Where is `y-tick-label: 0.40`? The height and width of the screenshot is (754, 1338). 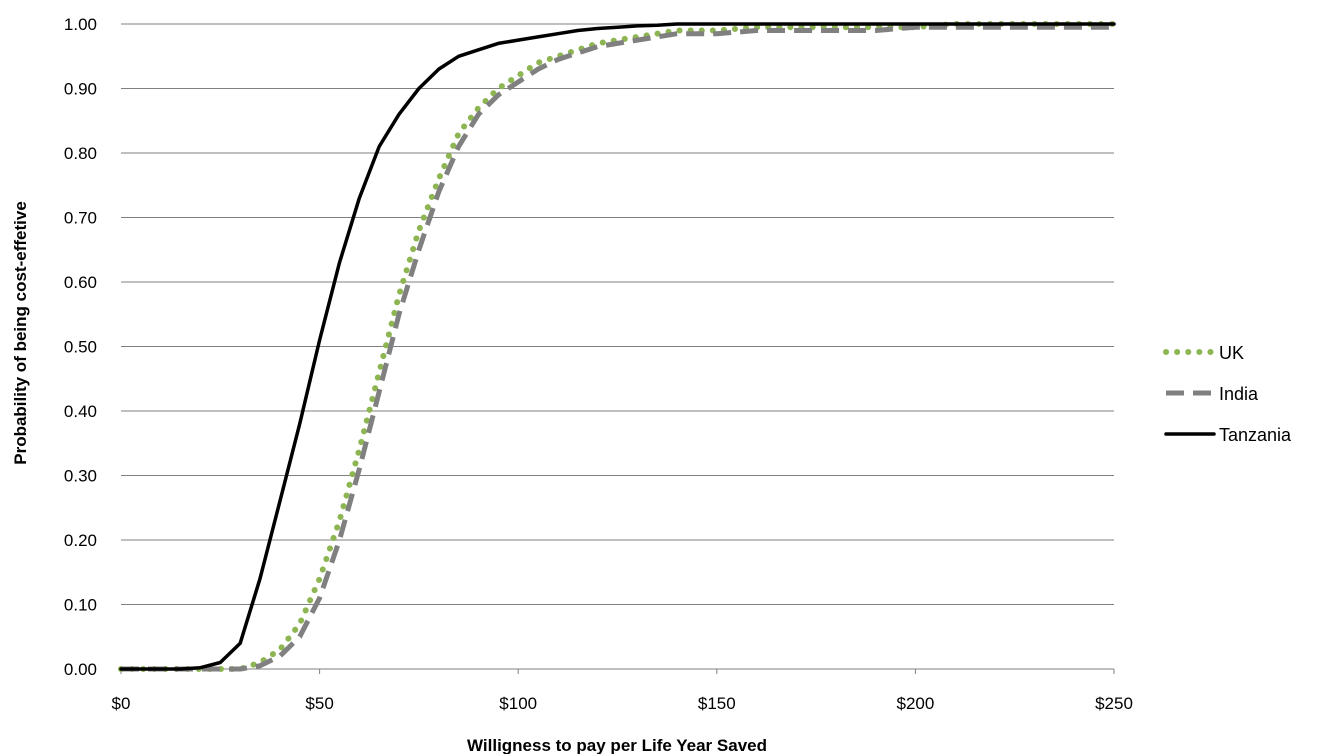
y-tick-label: 0.40 is located at coordinates (80, 411).